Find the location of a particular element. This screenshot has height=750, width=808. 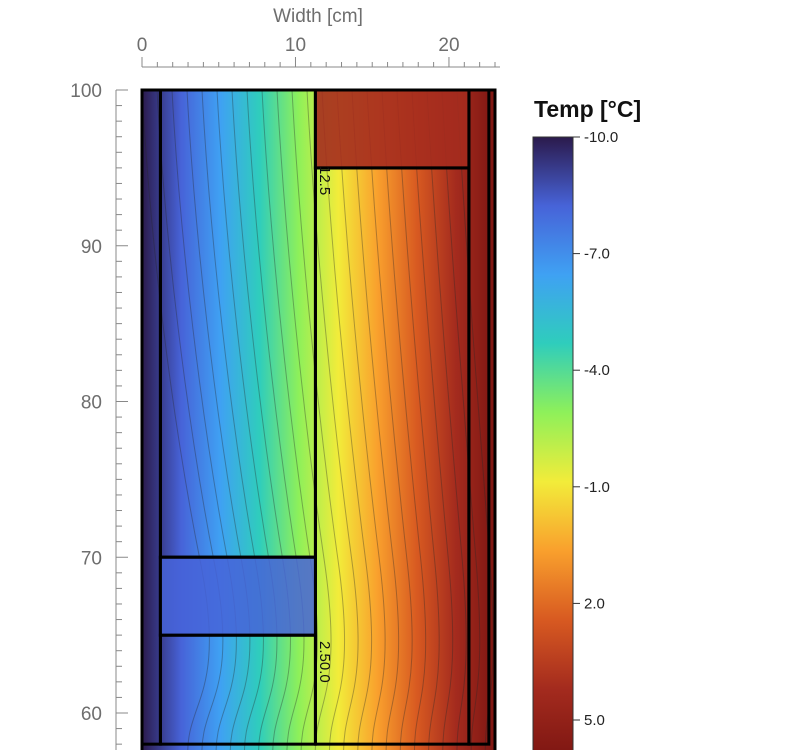

colorbar-tick-label: -1.0 is located at coordinates (597, 487).